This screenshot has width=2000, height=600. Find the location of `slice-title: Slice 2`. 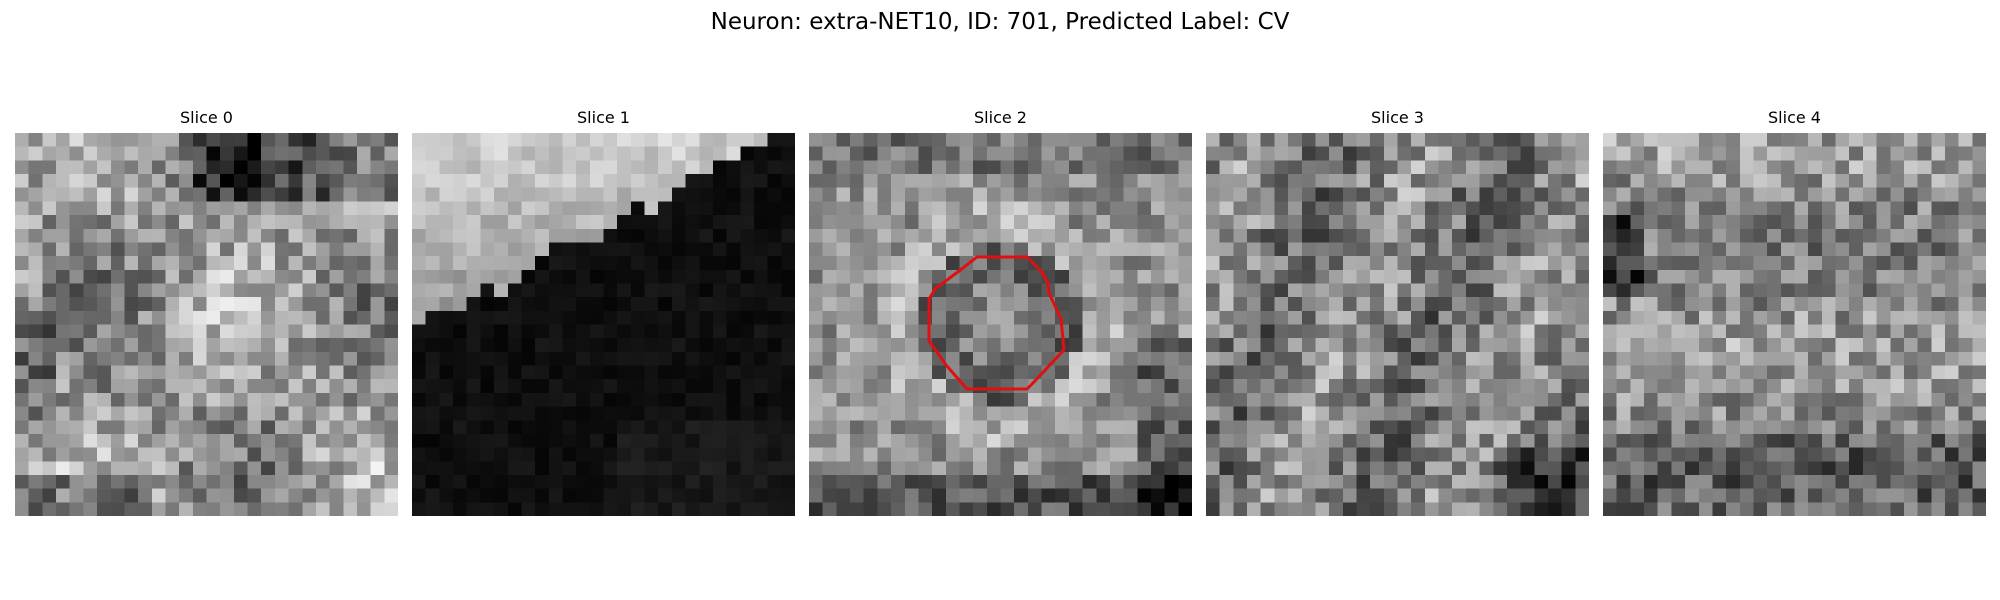

slice-title: Slice 2 is located at coordinates (1000, 117).